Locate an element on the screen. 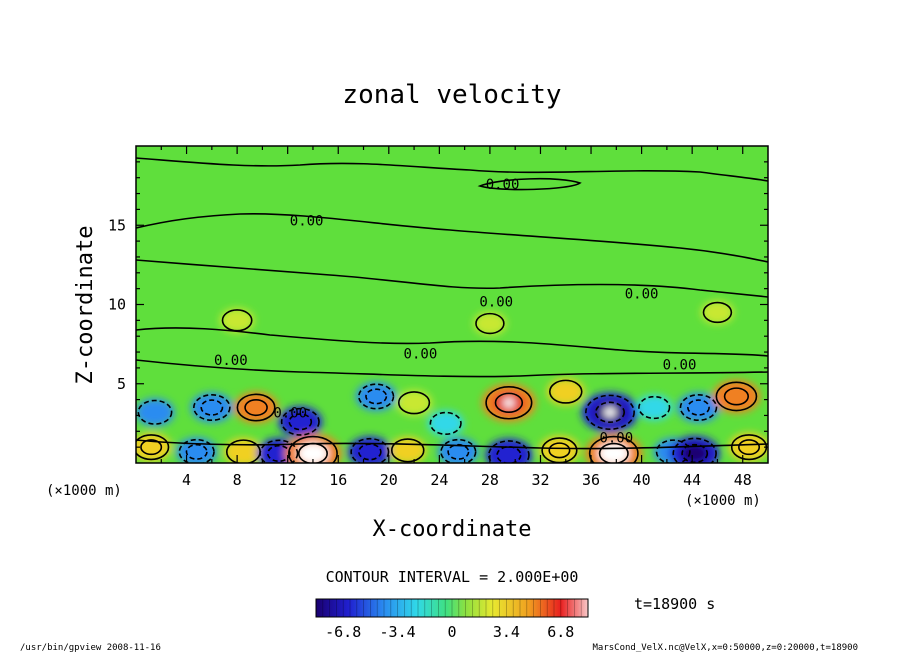 This screenshot has width=904, height=658. y-tick-label: 15 is located at coordinates (117, 225).